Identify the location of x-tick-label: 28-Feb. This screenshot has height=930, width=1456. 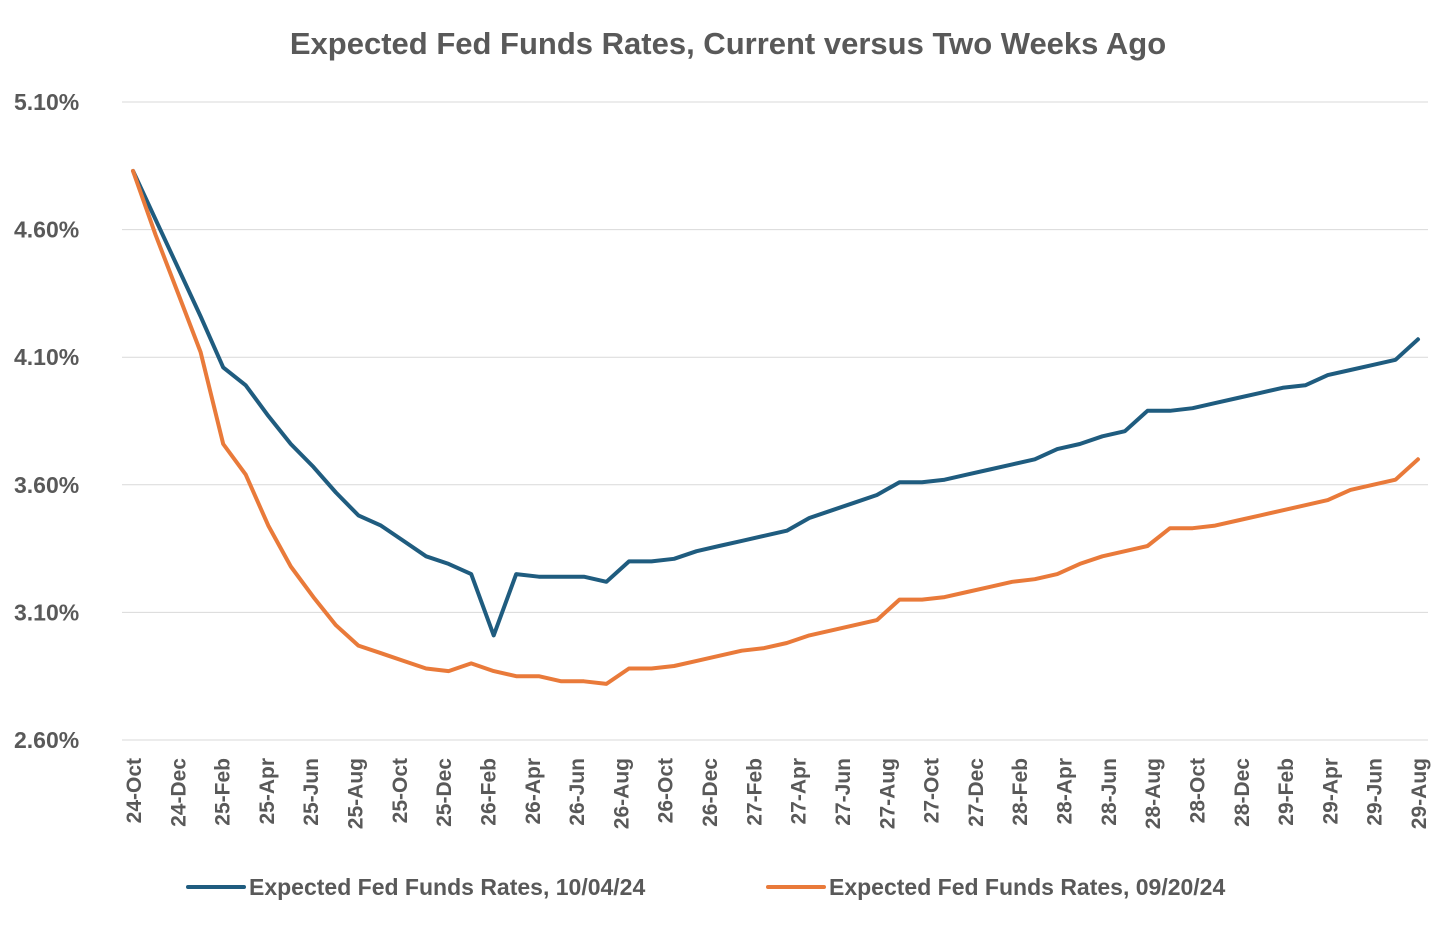
(1020, 792).